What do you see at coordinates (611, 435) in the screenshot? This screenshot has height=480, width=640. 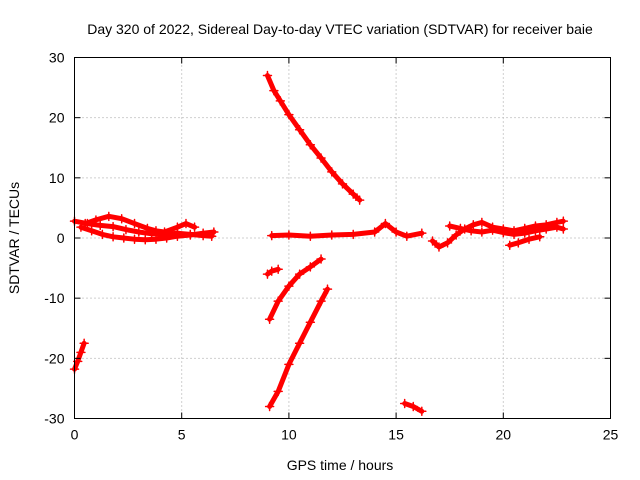 I see `x-tick-label: 25` at bounding box center [611, 435].